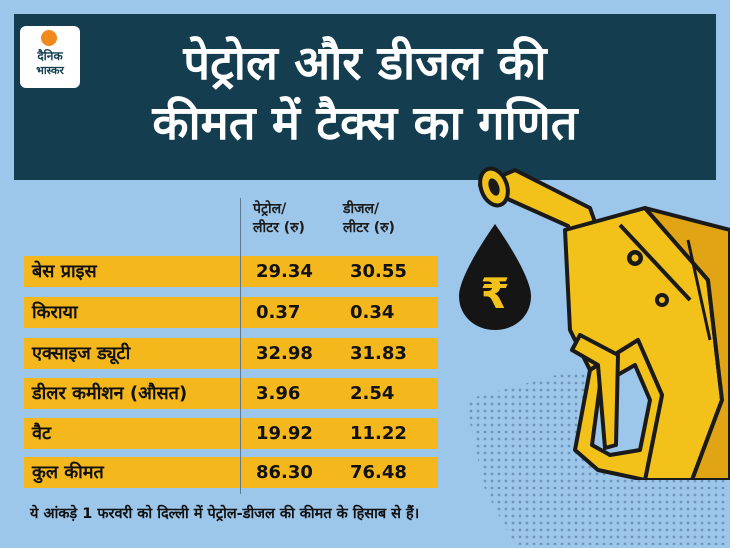  I want to click on table-row: बेस प्राइस 29.34 30.55, so click(231, 271).